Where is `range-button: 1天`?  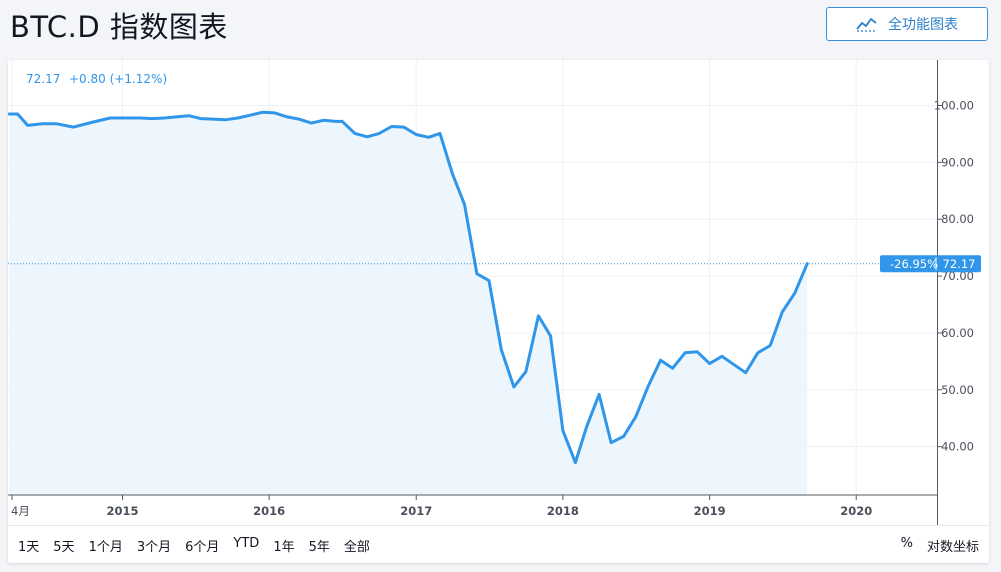 range-button: 1天 is located at coordinates (29, 547).